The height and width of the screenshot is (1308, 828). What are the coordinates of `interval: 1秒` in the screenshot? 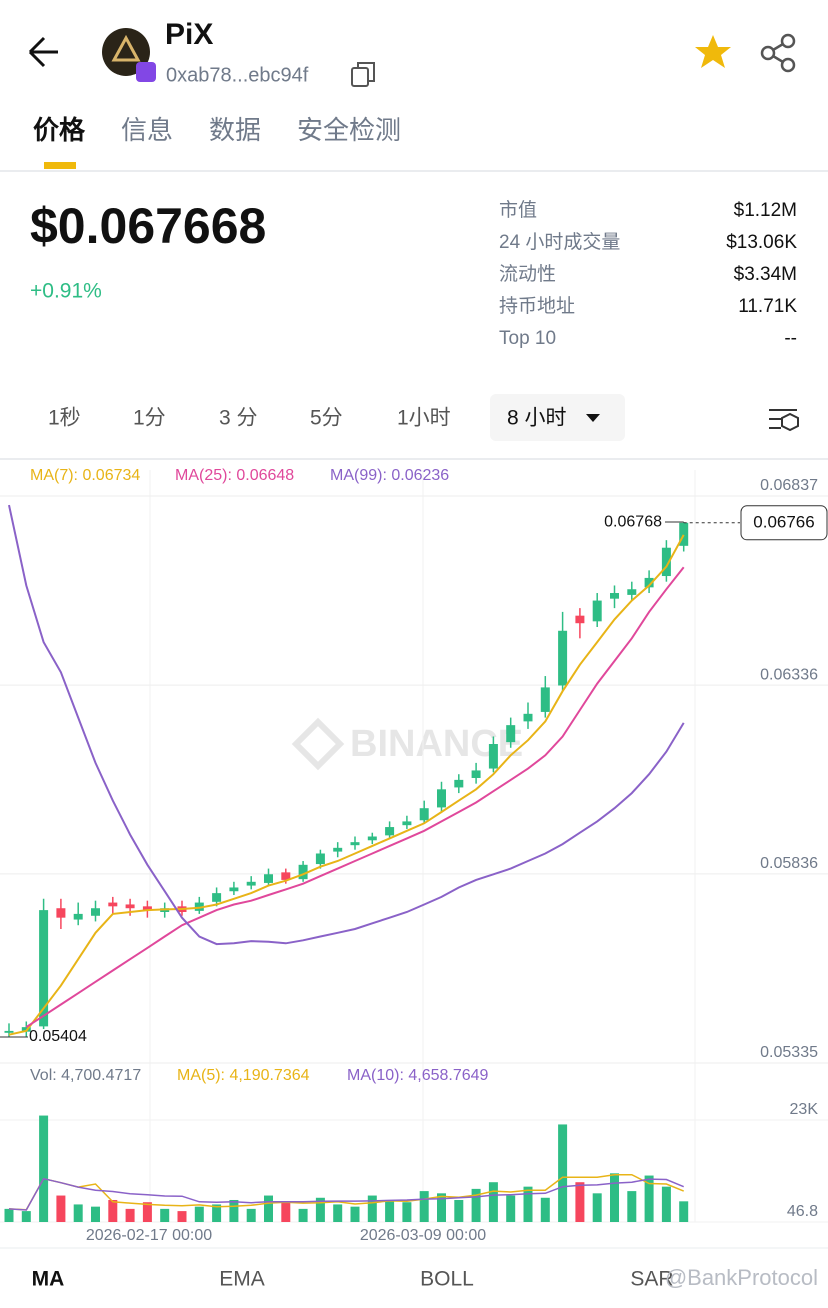 It's located at (64, 418).